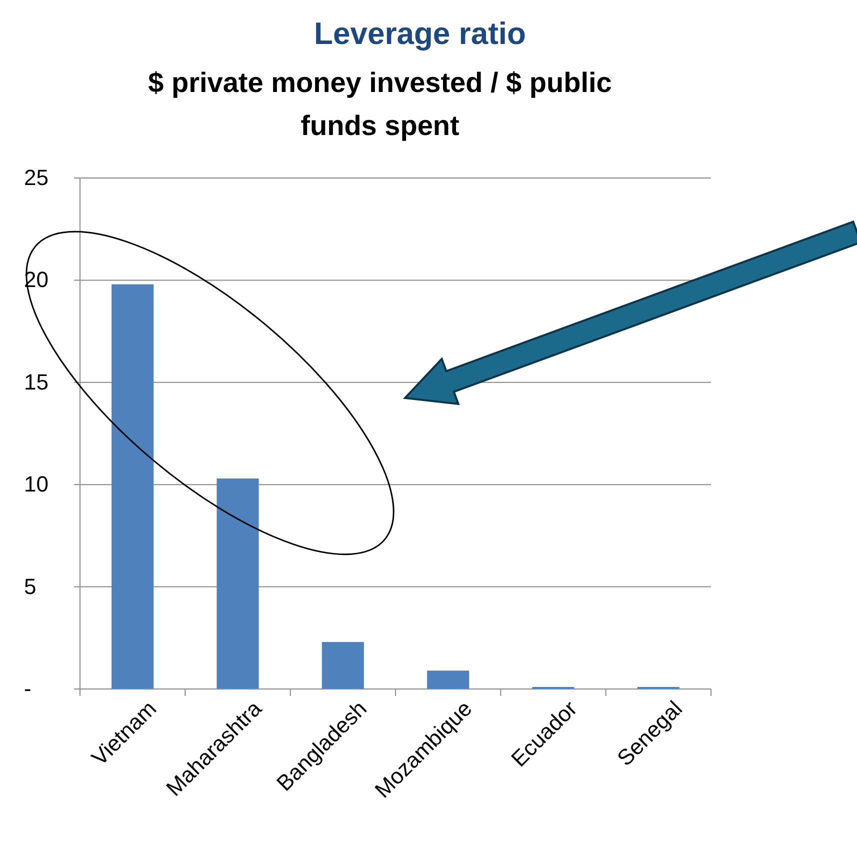 This screenshot has height=865, width=857. I want to click on chart-subtitle: $ private money invested / $ public funds spent, so click(380, 104).